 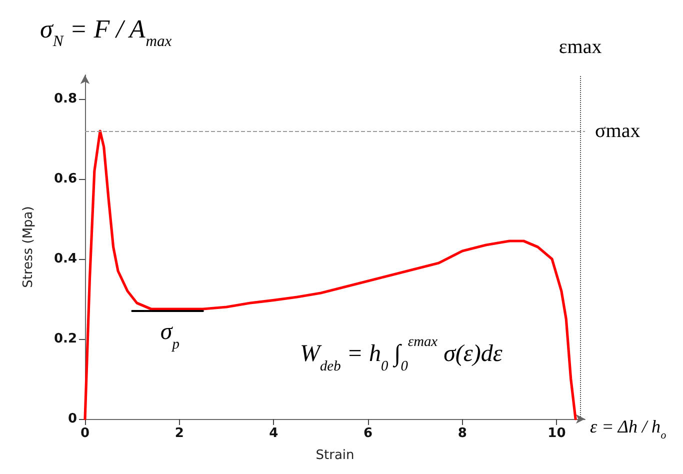 I want to click on x-tick-label: 2, so click(x=179, y=433).